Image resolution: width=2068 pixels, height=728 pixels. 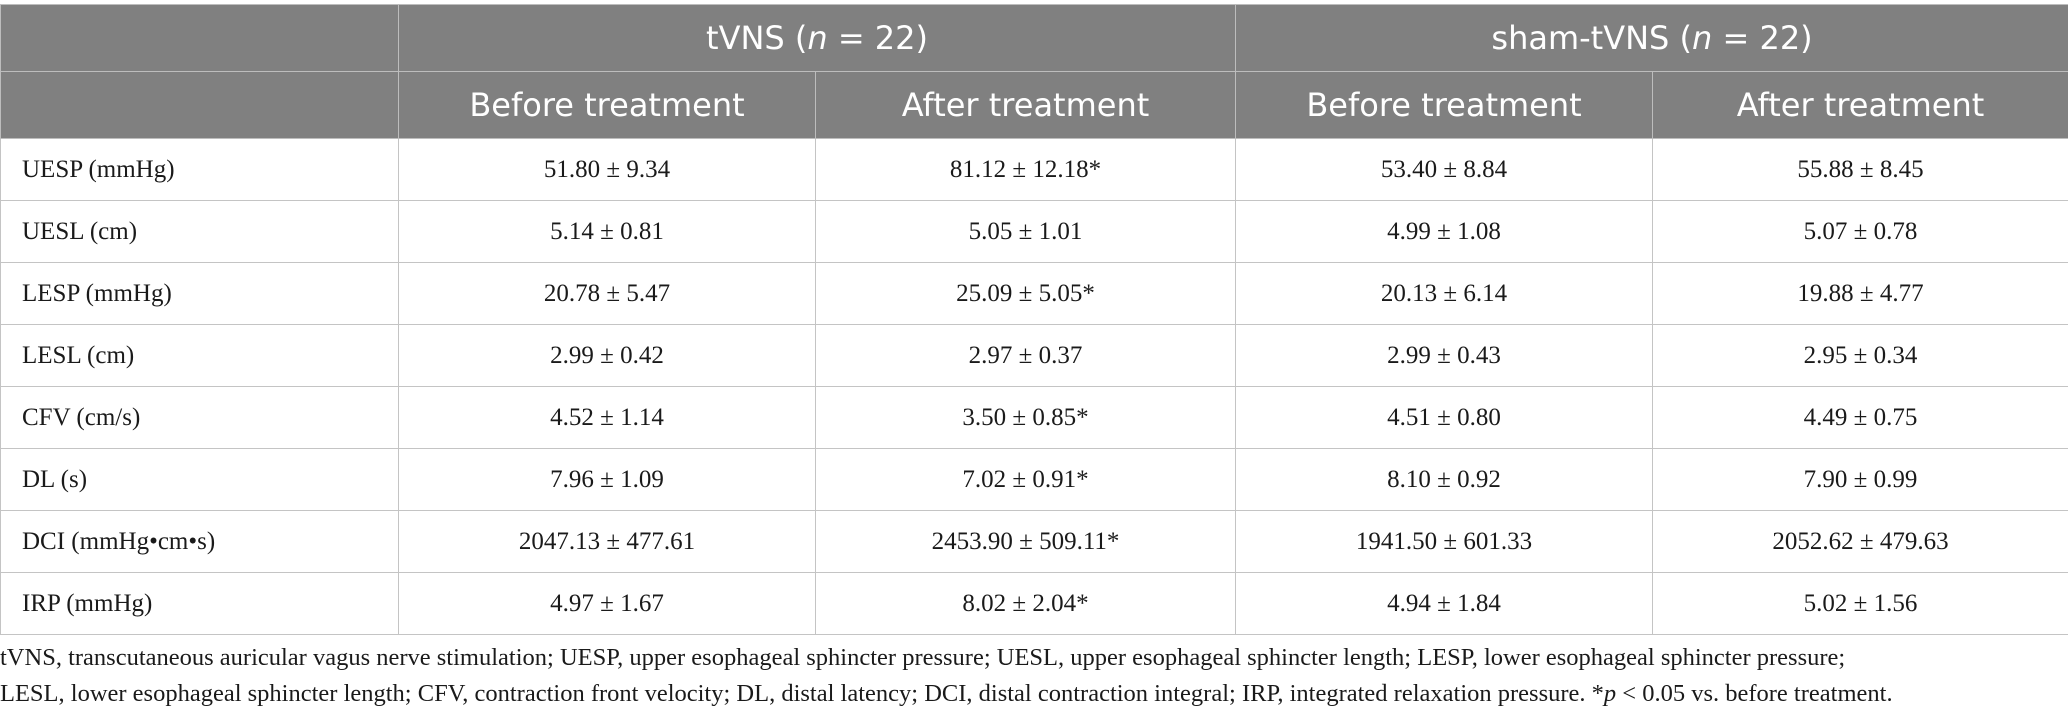 I want to click on table-cell: 4.52 ± 1.14, so click(x=607, y=417).